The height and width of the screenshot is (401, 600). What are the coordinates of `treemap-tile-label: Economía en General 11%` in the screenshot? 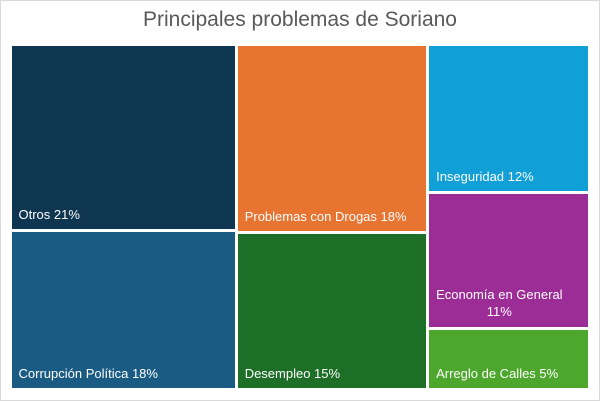 It's located at (499, 303).